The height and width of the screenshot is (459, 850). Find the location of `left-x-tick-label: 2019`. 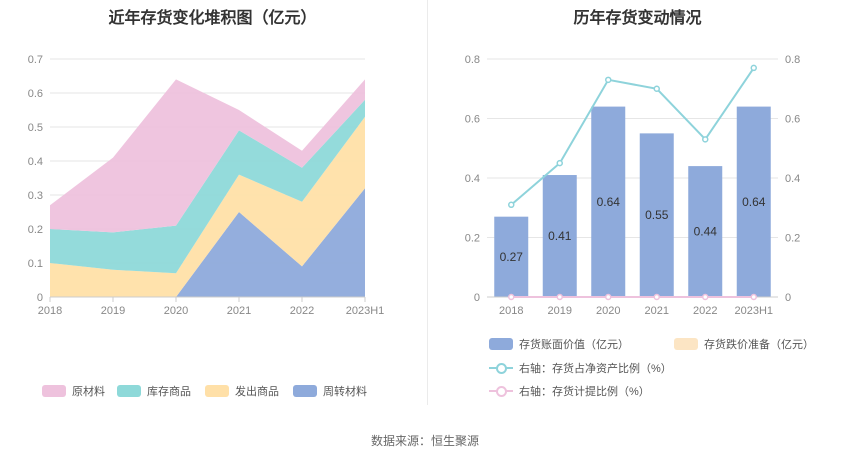

left-x-tick-label: 2019 is located at coordinates (113, 311).